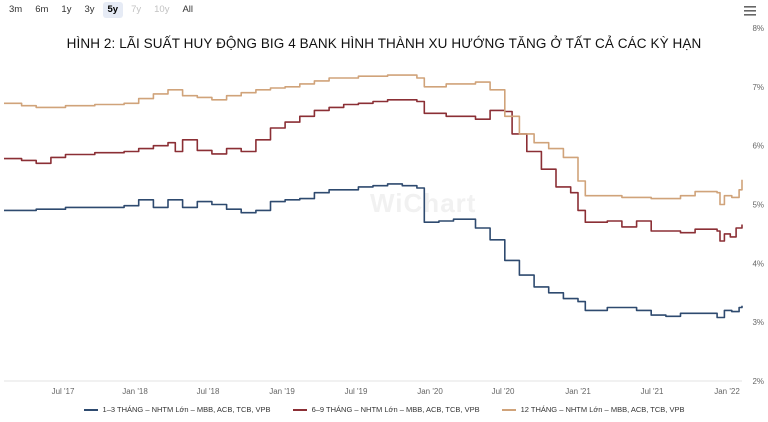 Image resolution: width=768 pixels, height=422 pixels. Describe the element at coordinates (135, 391) in the screenshot. I see `x-tick-label: Jan '18` at that location.